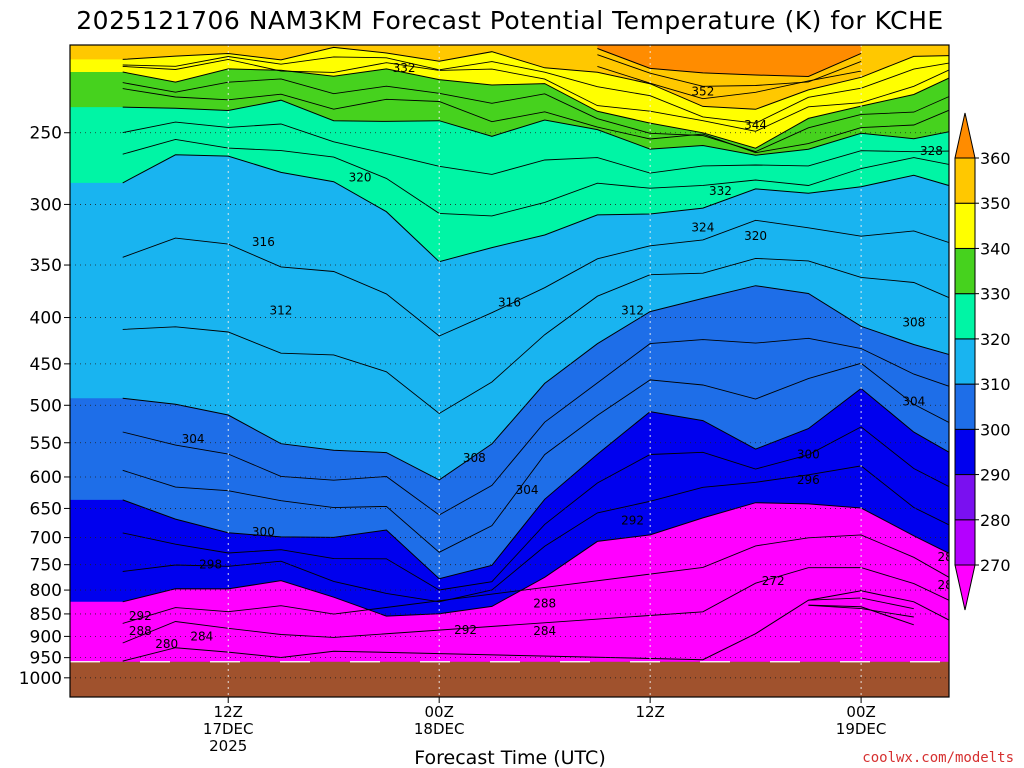  Describe the element at coordinates (360, 177) in the screenshot. I see `contour-label-320-4: 320` at that location.